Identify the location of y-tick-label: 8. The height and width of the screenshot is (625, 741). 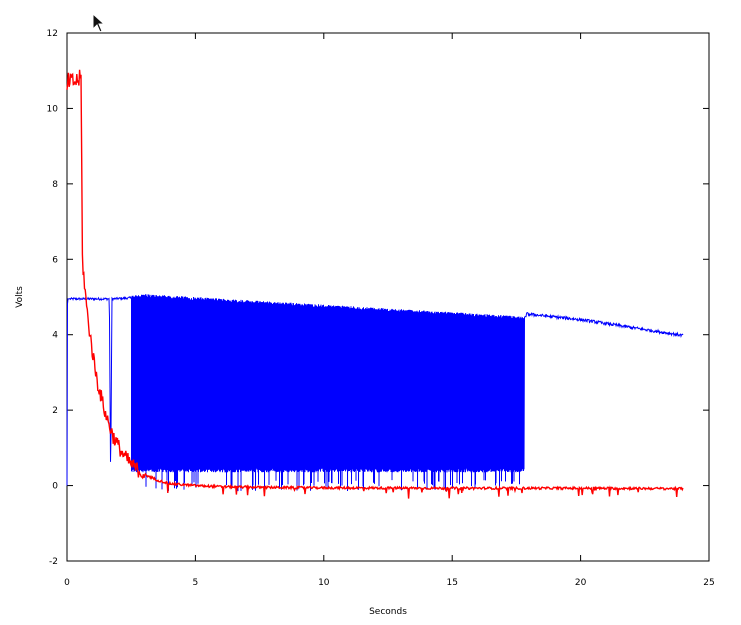
(55, 185).